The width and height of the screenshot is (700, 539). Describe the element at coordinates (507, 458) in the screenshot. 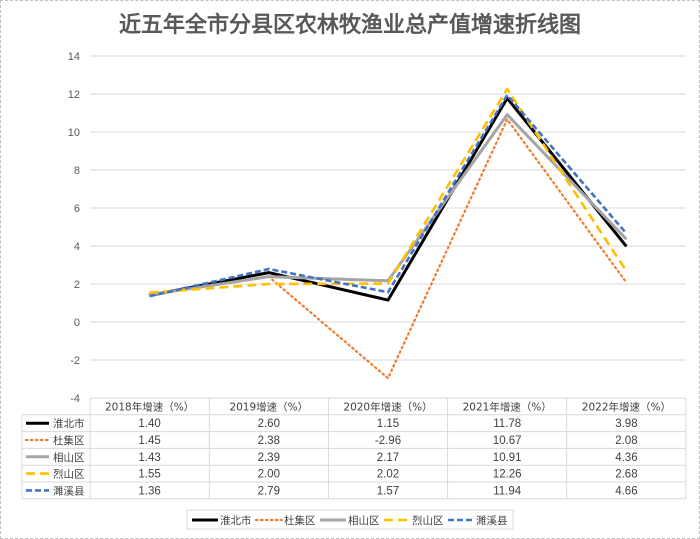

I see `data-cell: 10.91` at that location.